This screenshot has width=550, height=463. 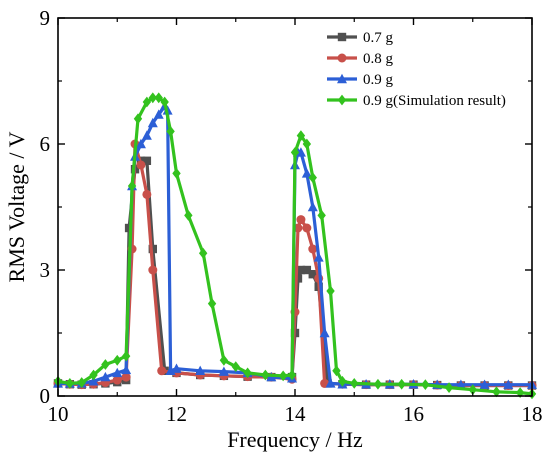 What do you see at coordinates (360, 59) in the screenshot?
I see `legend-item: 0.8 g` at bounding box center [360, 59].